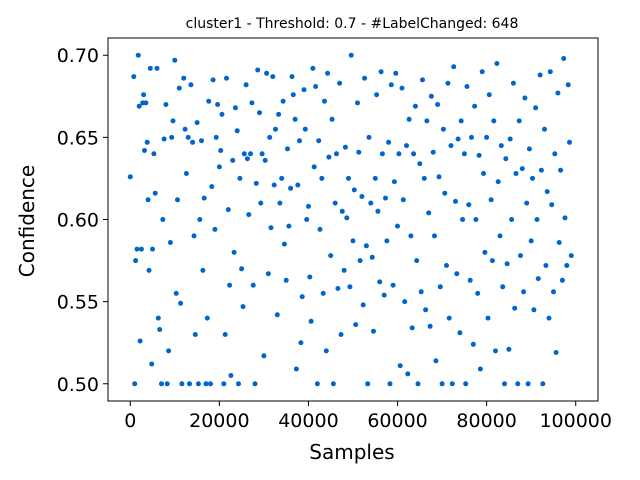 This screenshot has width=640, height=480. What do you see at coordinates (130, 421) in the screenshot?
I see `x-tick-label: 0` at bounding box center [130, 421].